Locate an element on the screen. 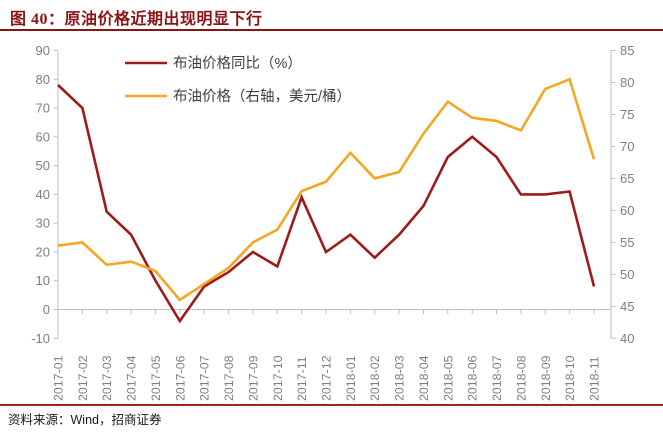 This screenshot has height=439, width=663. y-axis-right-label: 40 is located at coordinates (627, 338).